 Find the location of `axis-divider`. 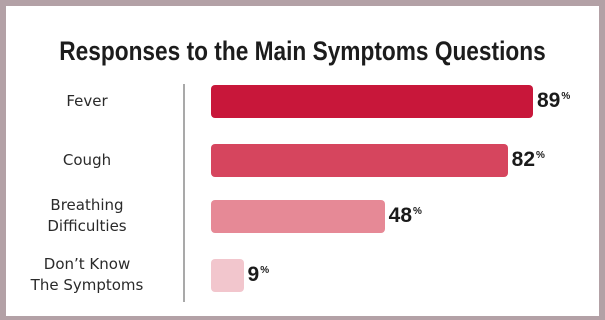

axis-divider is located at coordinates (184, 193).